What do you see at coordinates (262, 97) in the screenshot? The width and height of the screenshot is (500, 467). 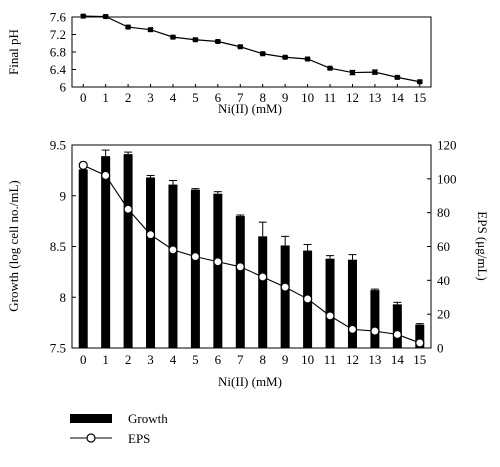 I see `ph-x-tick-label: 8` at bounding box center [262, 97].